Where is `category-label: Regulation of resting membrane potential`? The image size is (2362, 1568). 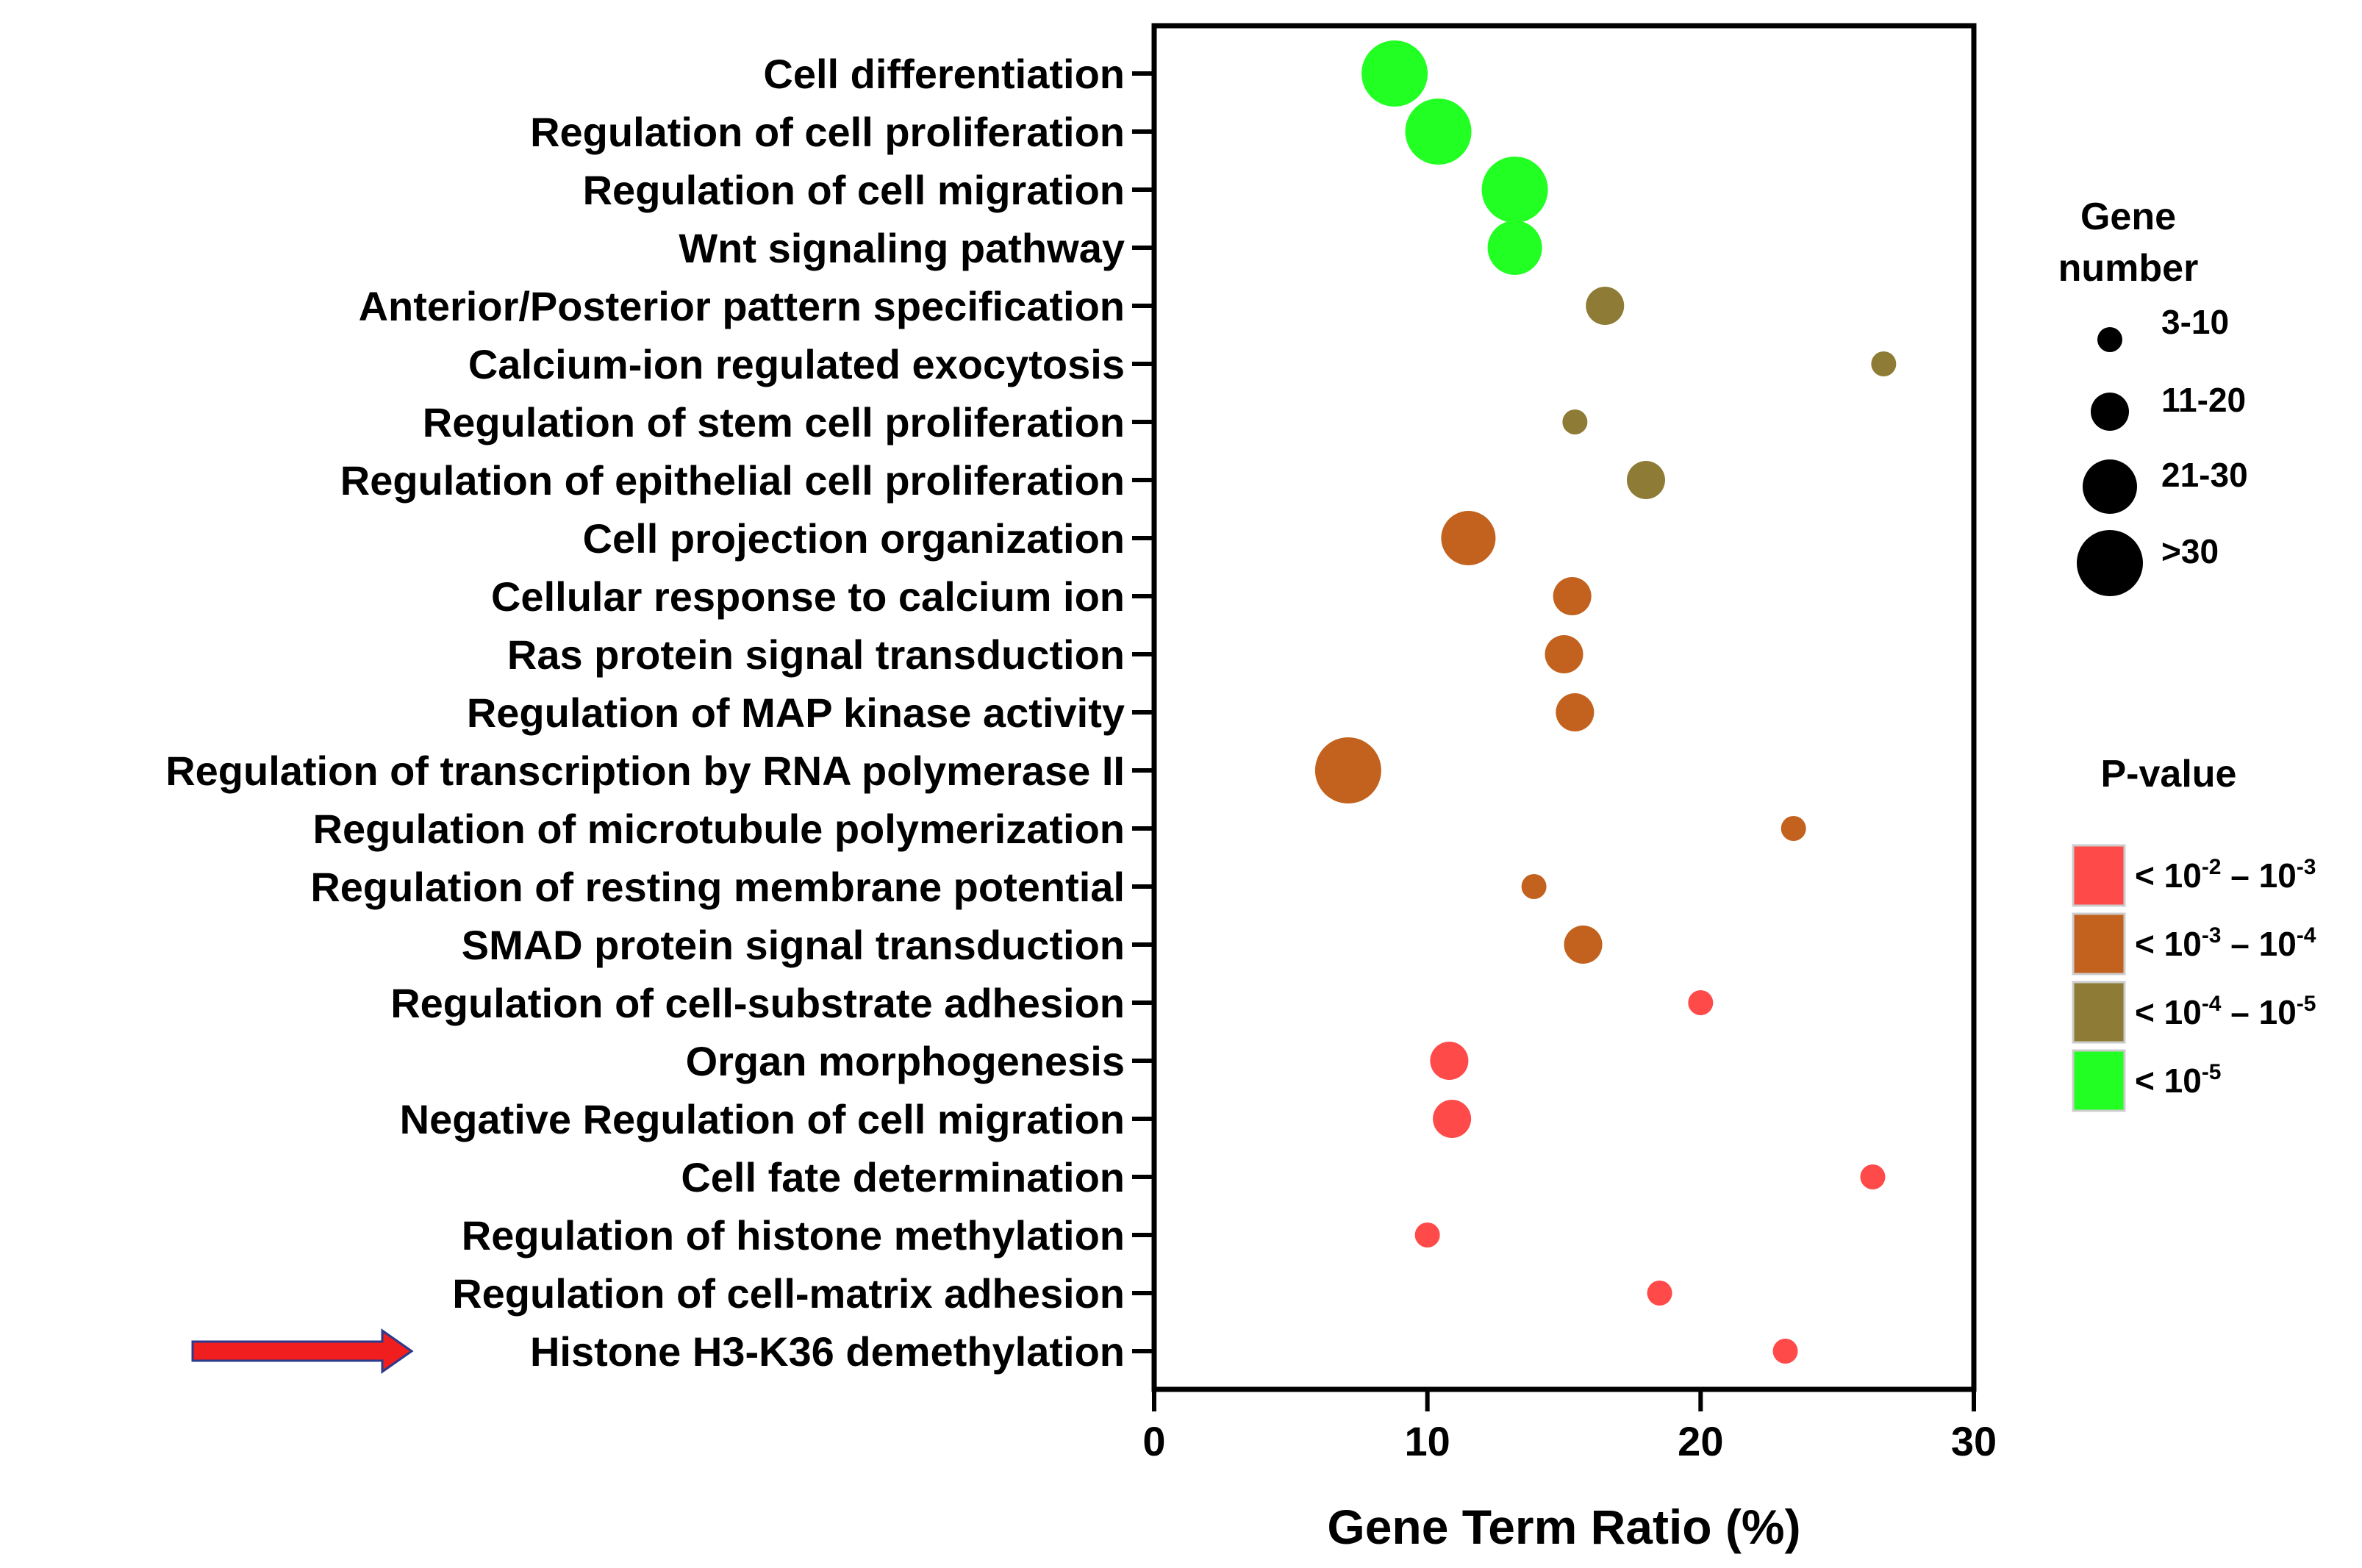 category-label: Regulation of resting membrane potential is located at coordinates (718, 887).